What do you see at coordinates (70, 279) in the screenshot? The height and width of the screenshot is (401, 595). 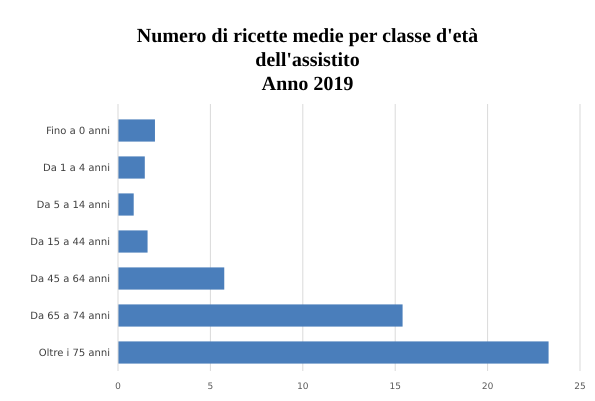 I see `y-tick-label: Da 45 a 64 anni` at bounding box center [70, 279].